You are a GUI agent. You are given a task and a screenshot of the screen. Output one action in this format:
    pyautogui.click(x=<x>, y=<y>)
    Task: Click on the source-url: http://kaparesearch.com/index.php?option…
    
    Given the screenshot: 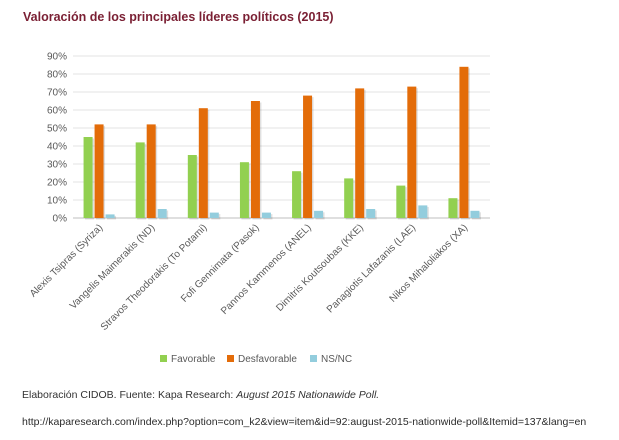 What is the action you would take?
    pyautogui.click(x=304, y=422)
    